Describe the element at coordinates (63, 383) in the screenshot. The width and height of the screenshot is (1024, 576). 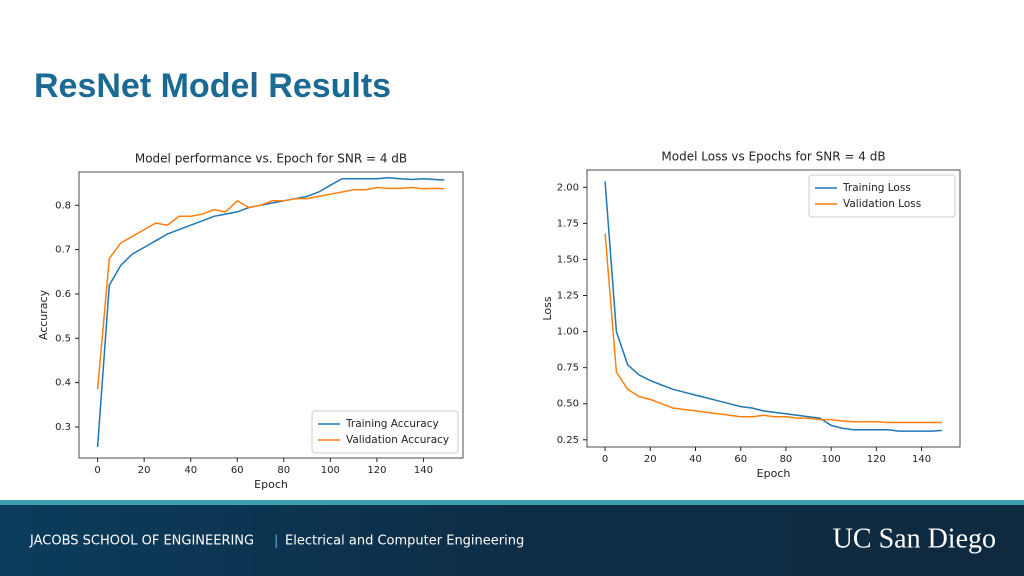
I see `y-tick-label: 0.4` at that location.